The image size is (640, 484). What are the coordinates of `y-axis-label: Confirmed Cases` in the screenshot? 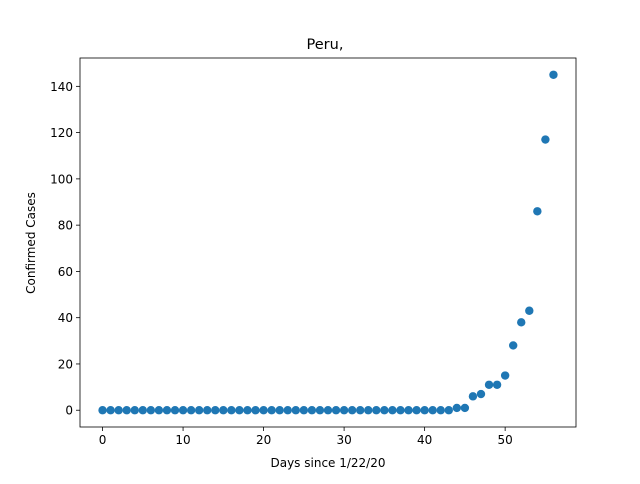 It's located at (31, 243).